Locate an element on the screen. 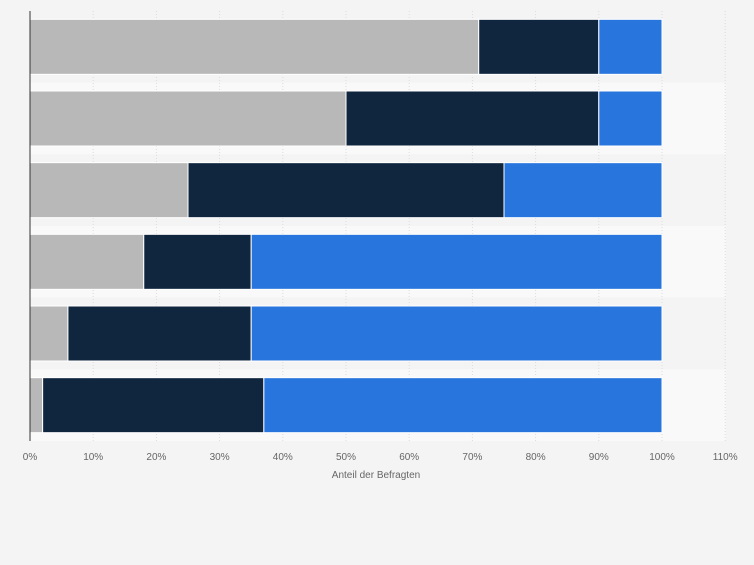 The width and height of the screenshot is (754, 565). x-tick-label: 20% is located at coordinates (156, 457).